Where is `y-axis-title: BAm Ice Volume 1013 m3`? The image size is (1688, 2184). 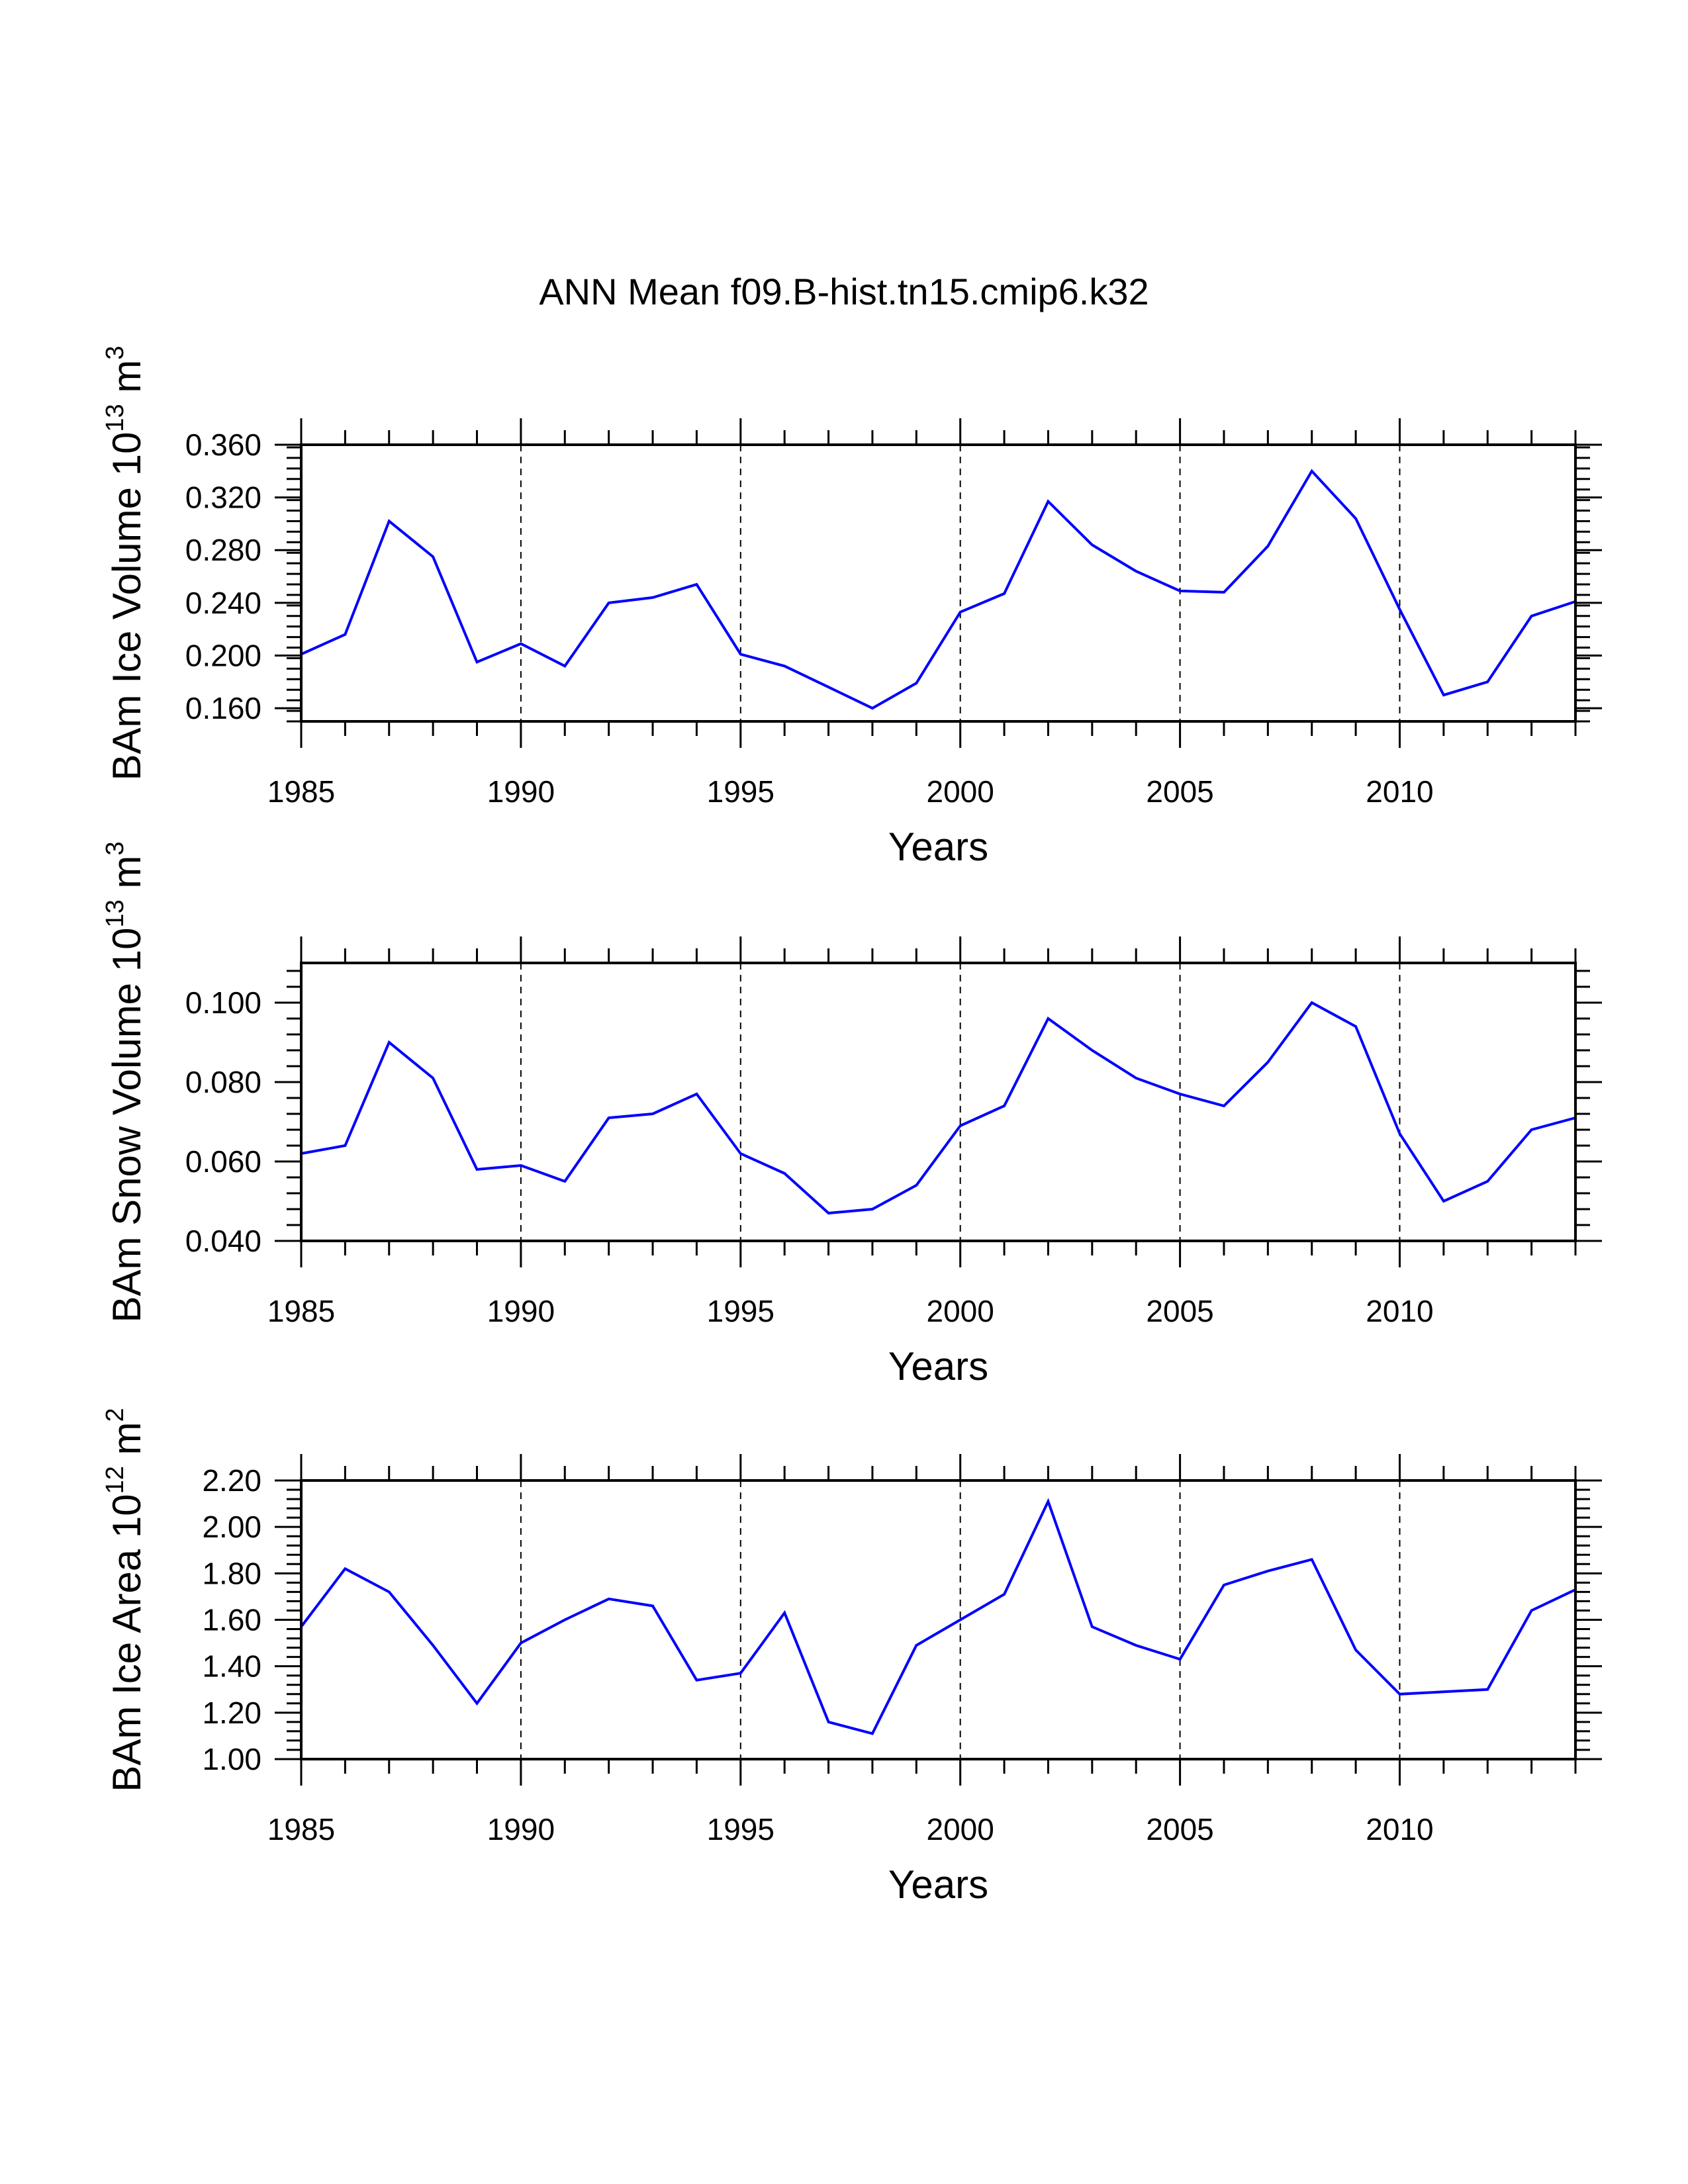
y-axis-title: BAm Ice Volume 1013 m3 is located at coordinates (125, 562).